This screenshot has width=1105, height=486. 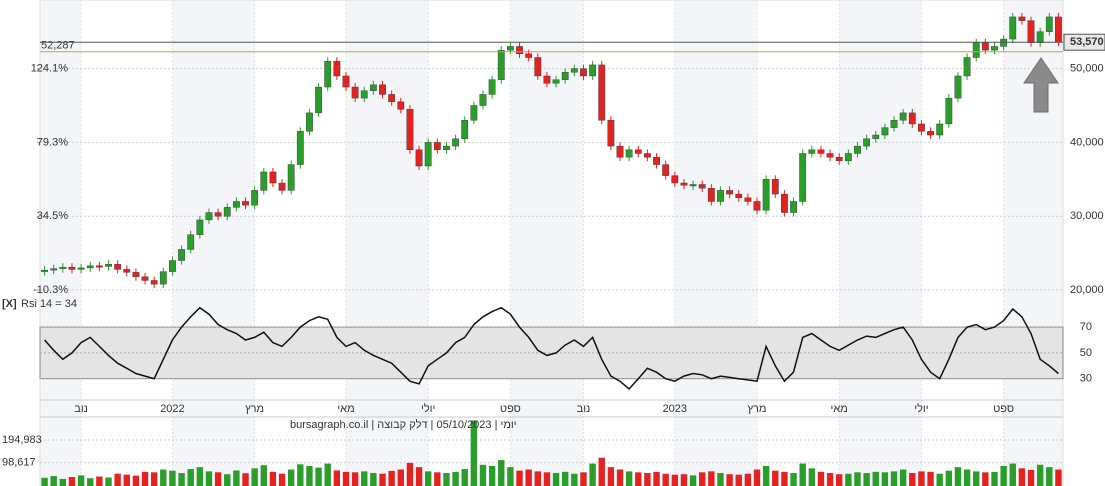 What do you see at coordinates (254, 409) in the screenshot?
I see `x-tick-label: מרץ` at bounding box center [254, 409].